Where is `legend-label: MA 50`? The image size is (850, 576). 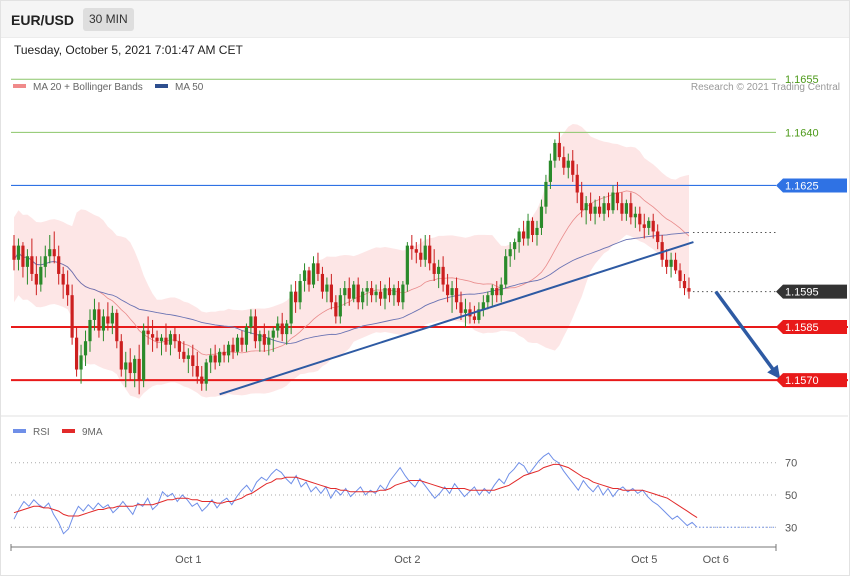
legend-label: MA 50 is located at coordinates (189, 87).